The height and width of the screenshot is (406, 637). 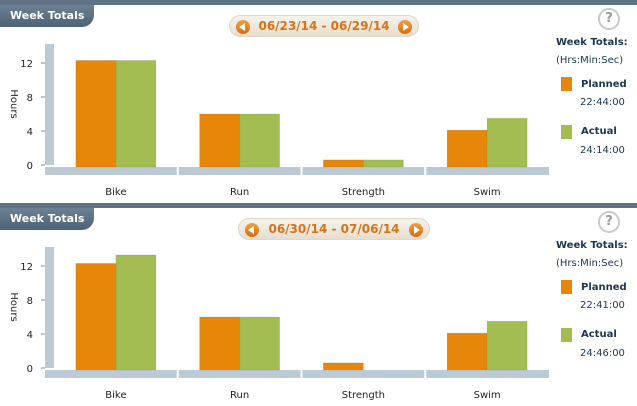 I want to click on date-navigator: 06/30/14 - 07/06/14, so click(x=334, y=229).